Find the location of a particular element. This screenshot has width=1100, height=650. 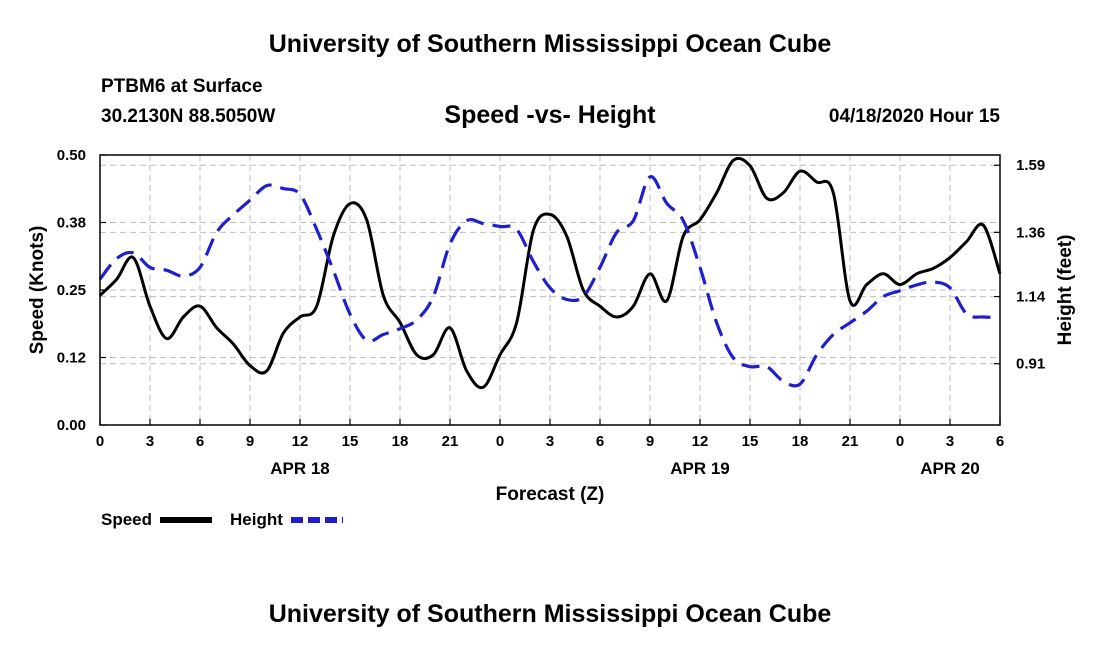

y-tick-label: 0.50 is located at coordinates (71, 155).